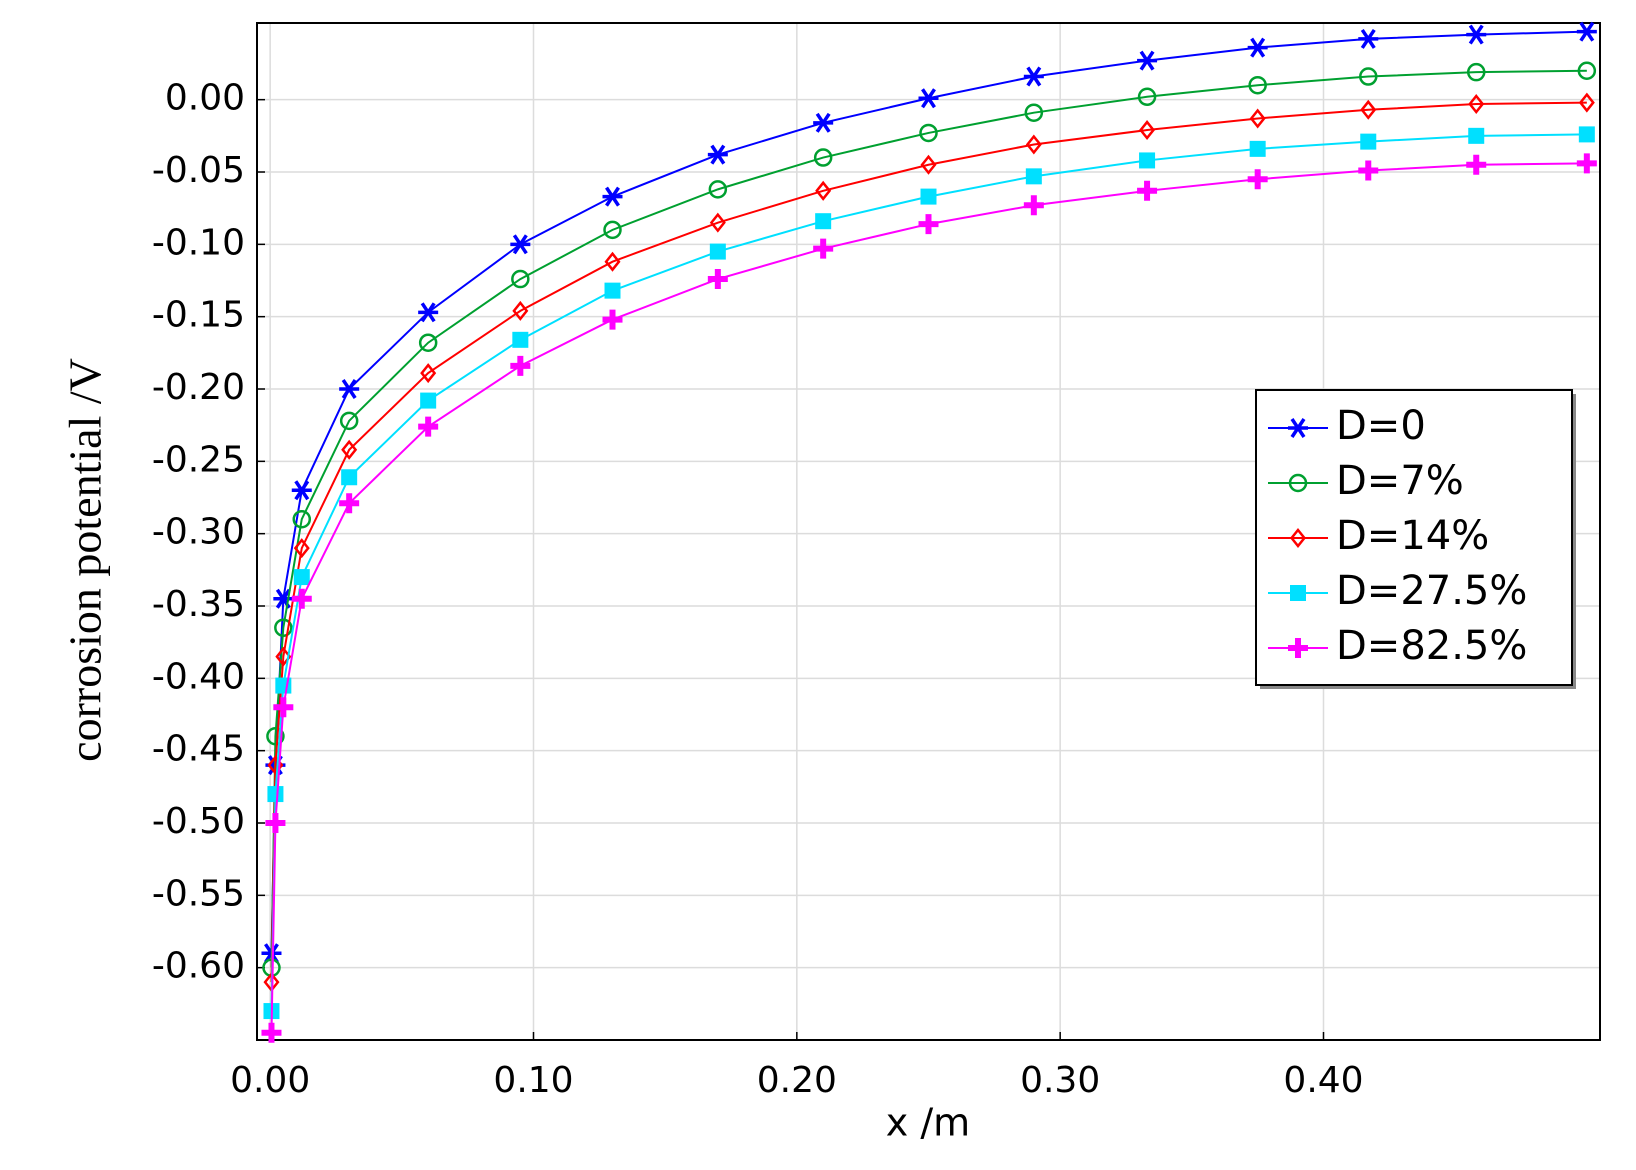  Describe the element at coordinates (1400, 481) in the screenshot. I see `legend-label: D=7%` at that location.